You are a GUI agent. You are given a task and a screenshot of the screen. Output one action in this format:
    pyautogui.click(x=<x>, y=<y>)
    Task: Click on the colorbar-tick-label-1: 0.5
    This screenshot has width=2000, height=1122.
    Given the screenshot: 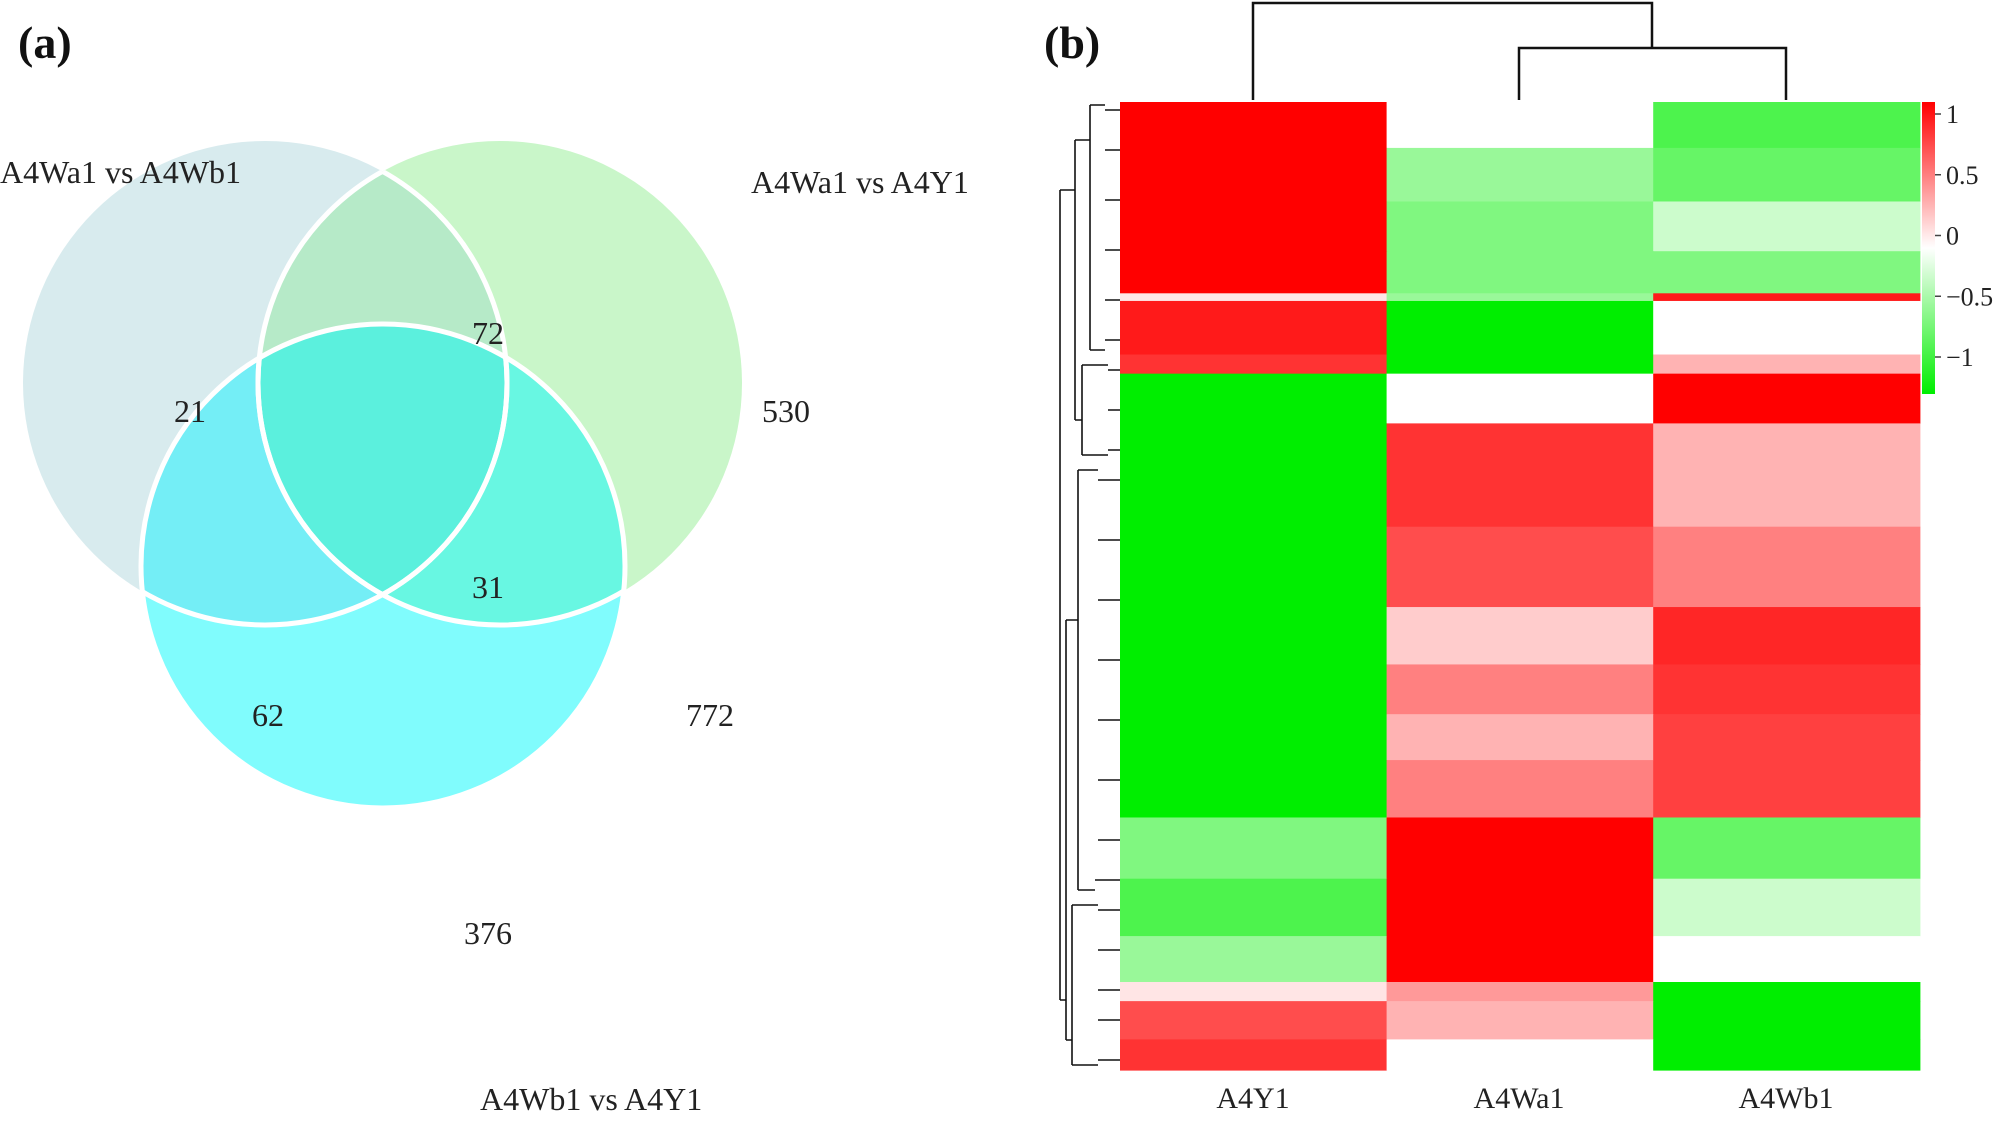 What is the action you would take?
    pyautogui.click(x=1962, y=175)
    